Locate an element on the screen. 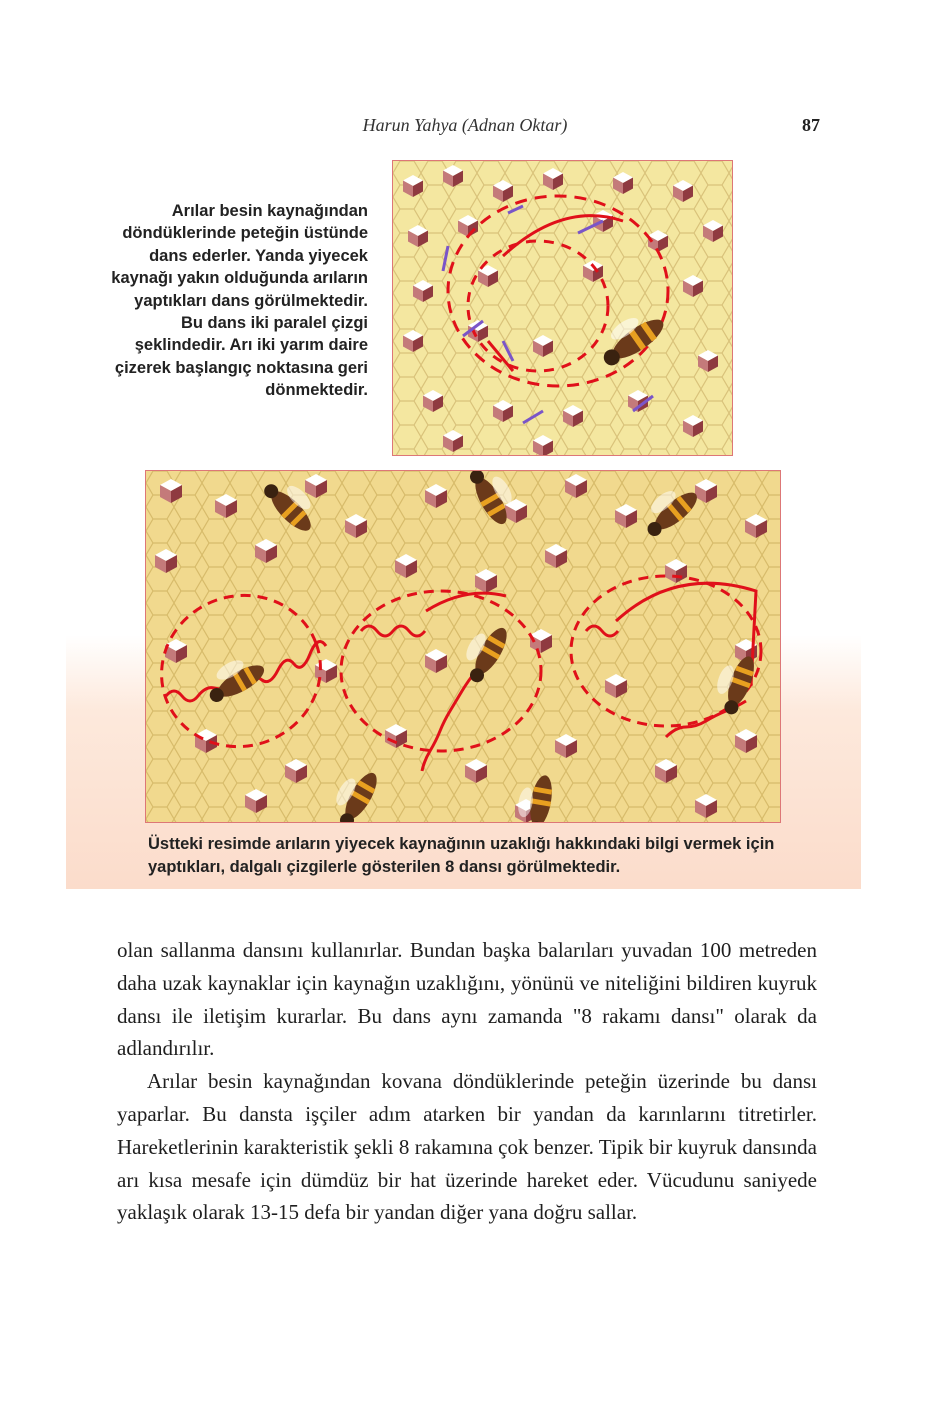  dance-path is located at coordinates (558, 291).